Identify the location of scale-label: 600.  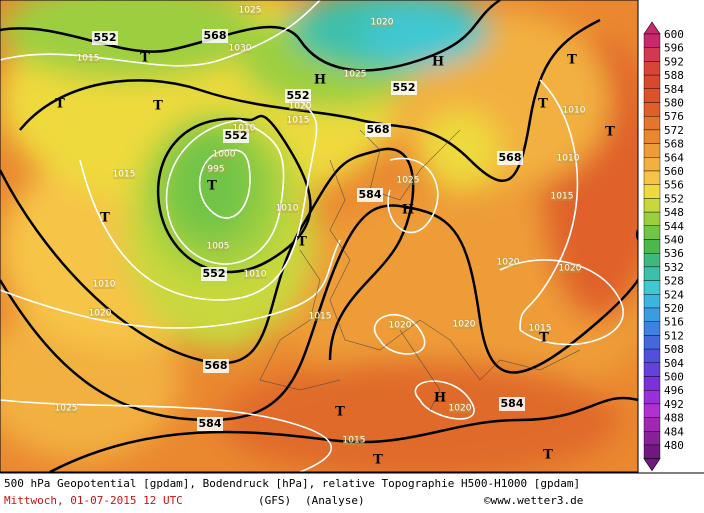
(674, 34).